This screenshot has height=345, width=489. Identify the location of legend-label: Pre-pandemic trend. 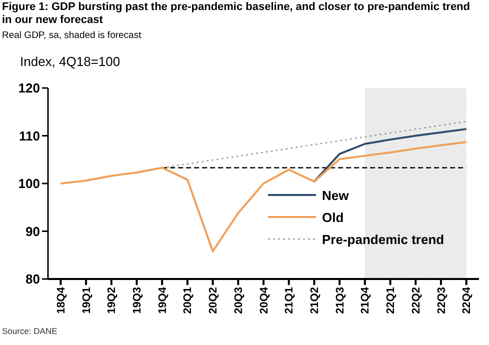
(383, 239).